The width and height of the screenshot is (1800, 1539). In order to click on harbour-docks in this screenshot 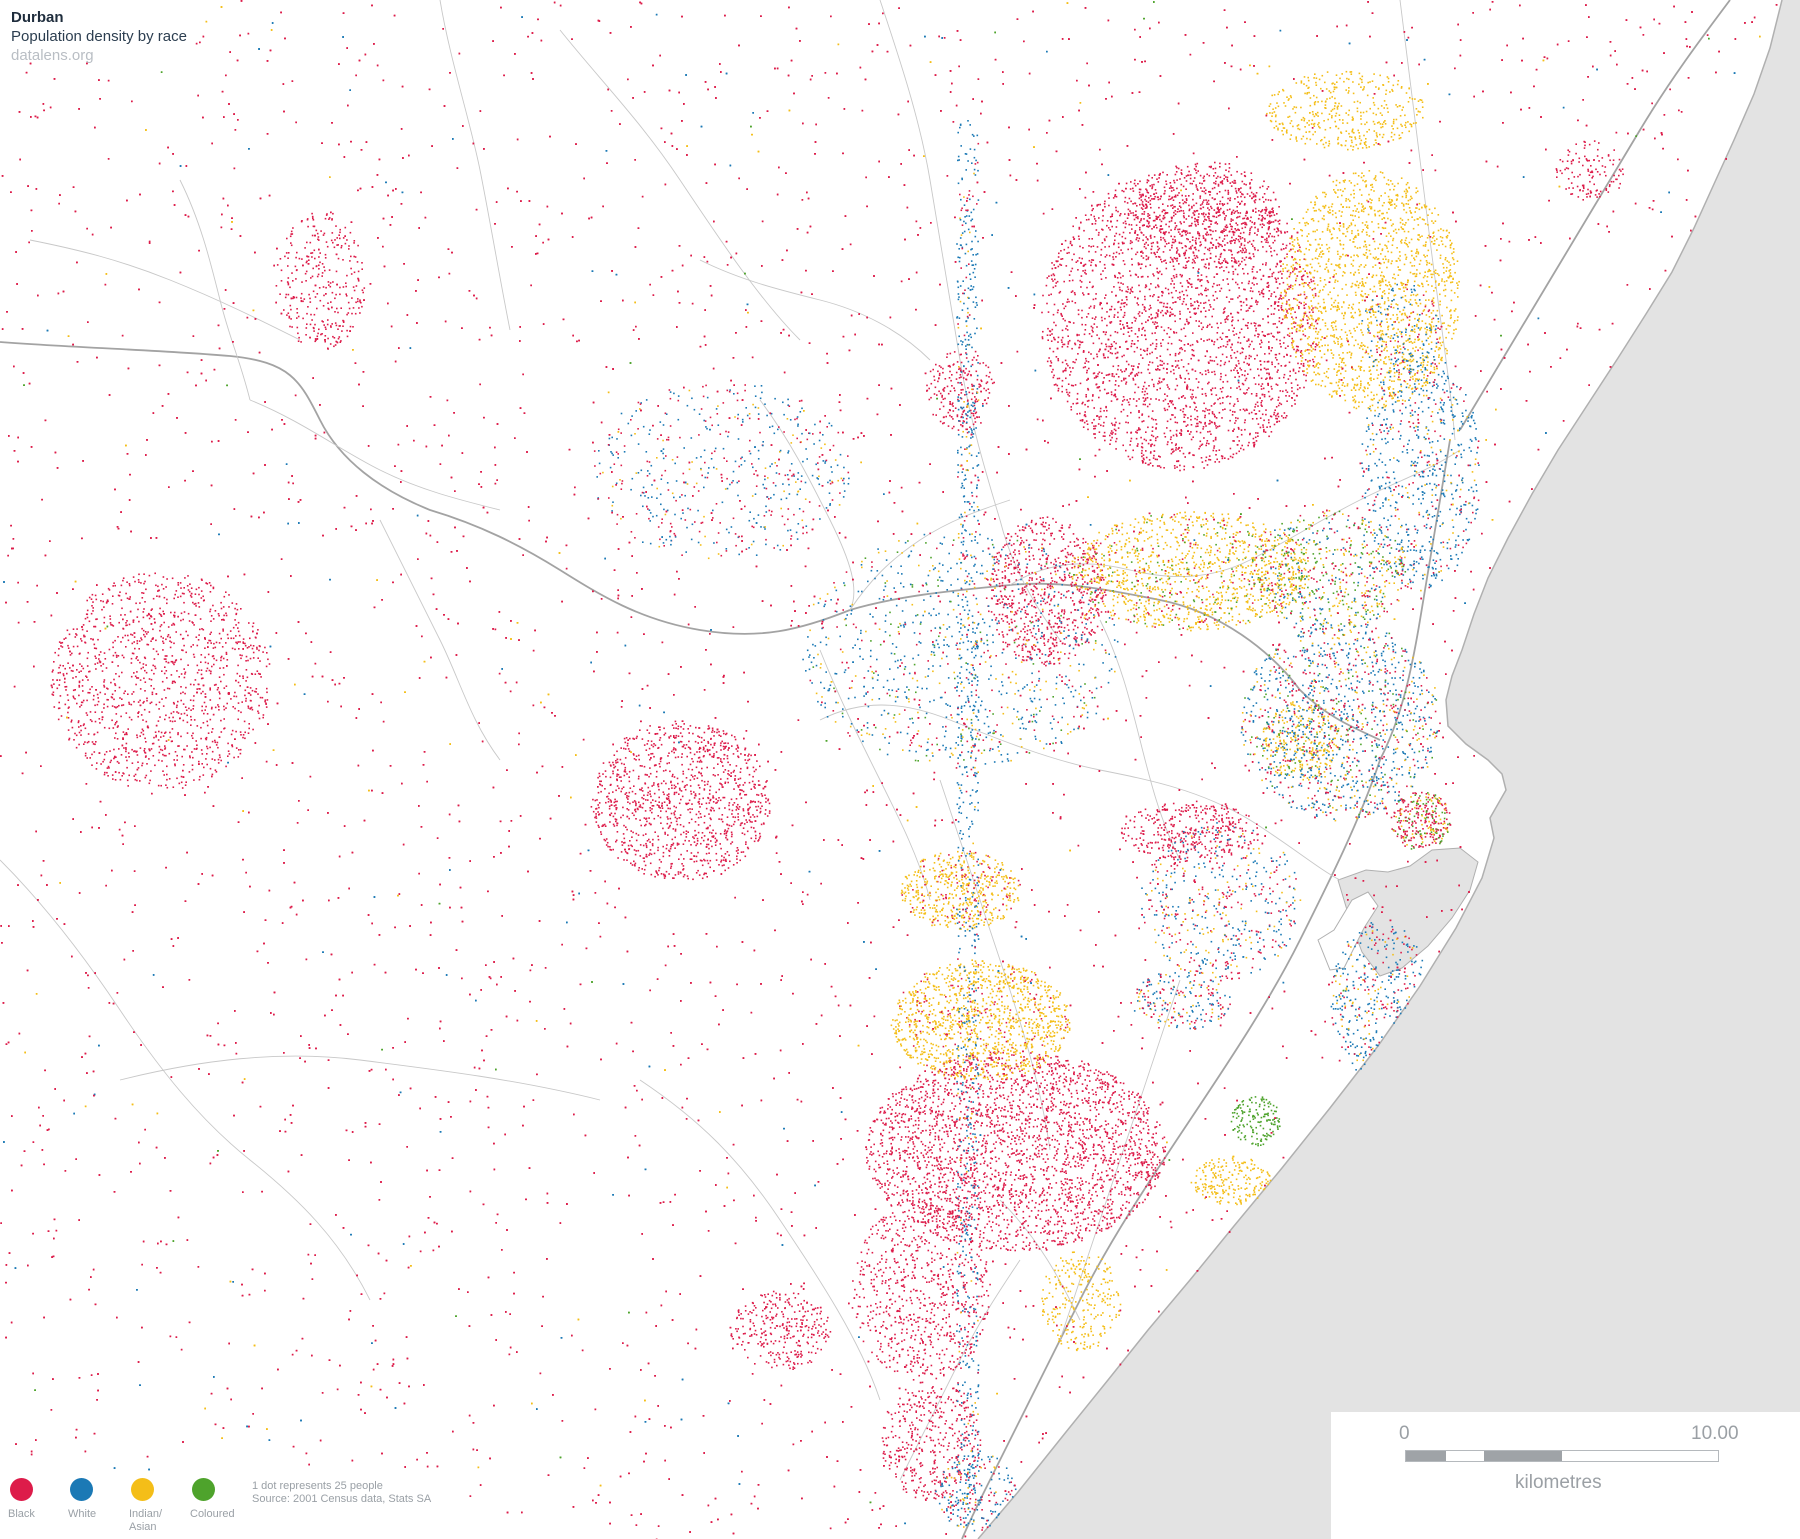, I will do `click(1348, 931)`.